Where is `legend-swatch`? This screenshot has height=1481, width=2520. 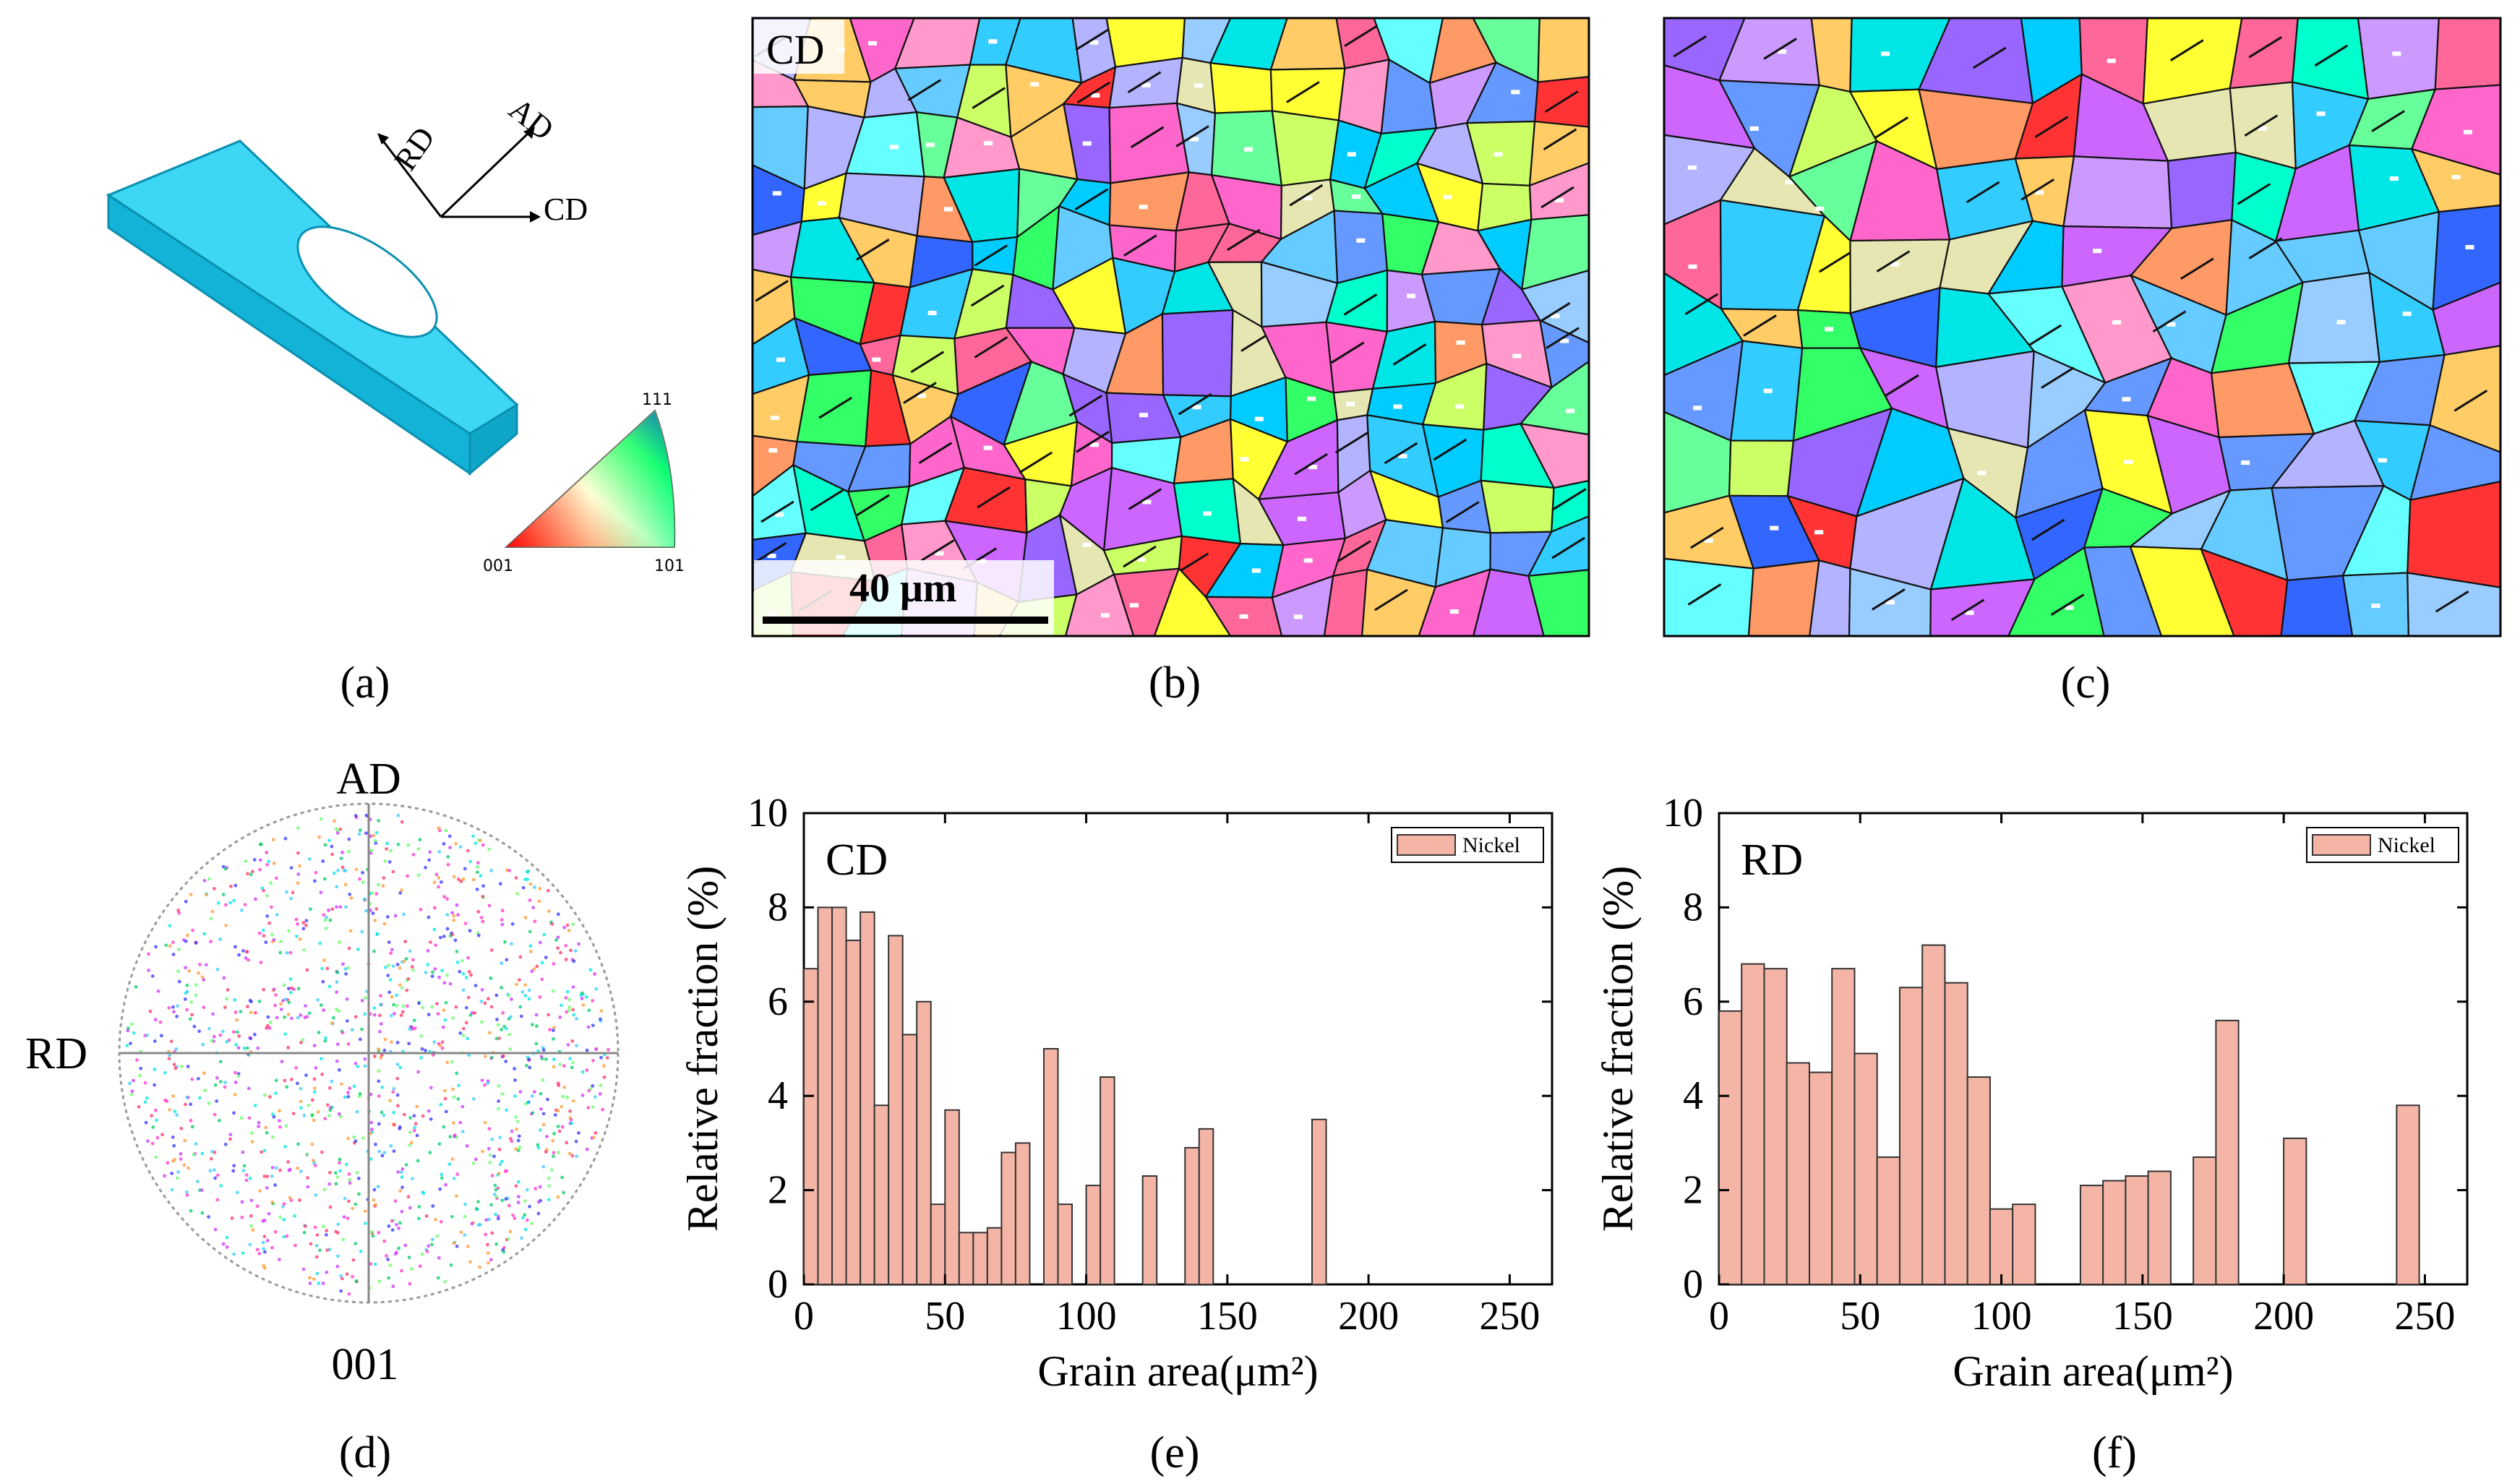 legend-swatch is located at coordinates (1426, 845).